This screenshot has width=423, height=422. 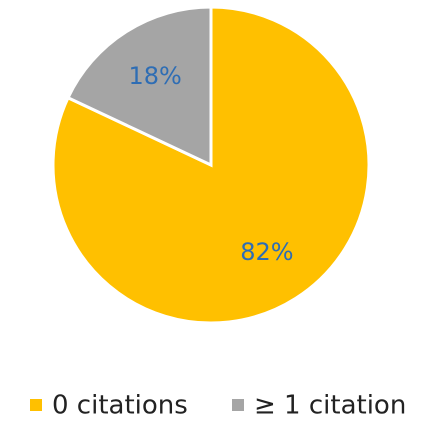 I want to click on value-label: 18%, so click(x=154, y=76).